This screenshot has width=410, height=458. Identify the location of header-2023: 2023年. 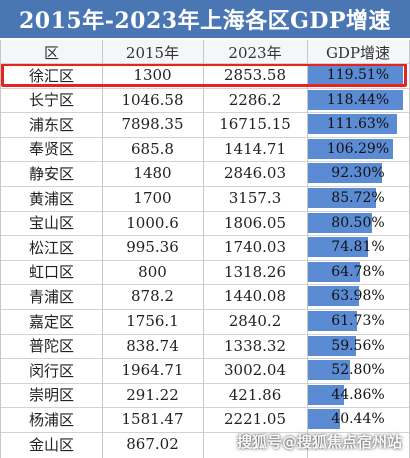
(255, 52).